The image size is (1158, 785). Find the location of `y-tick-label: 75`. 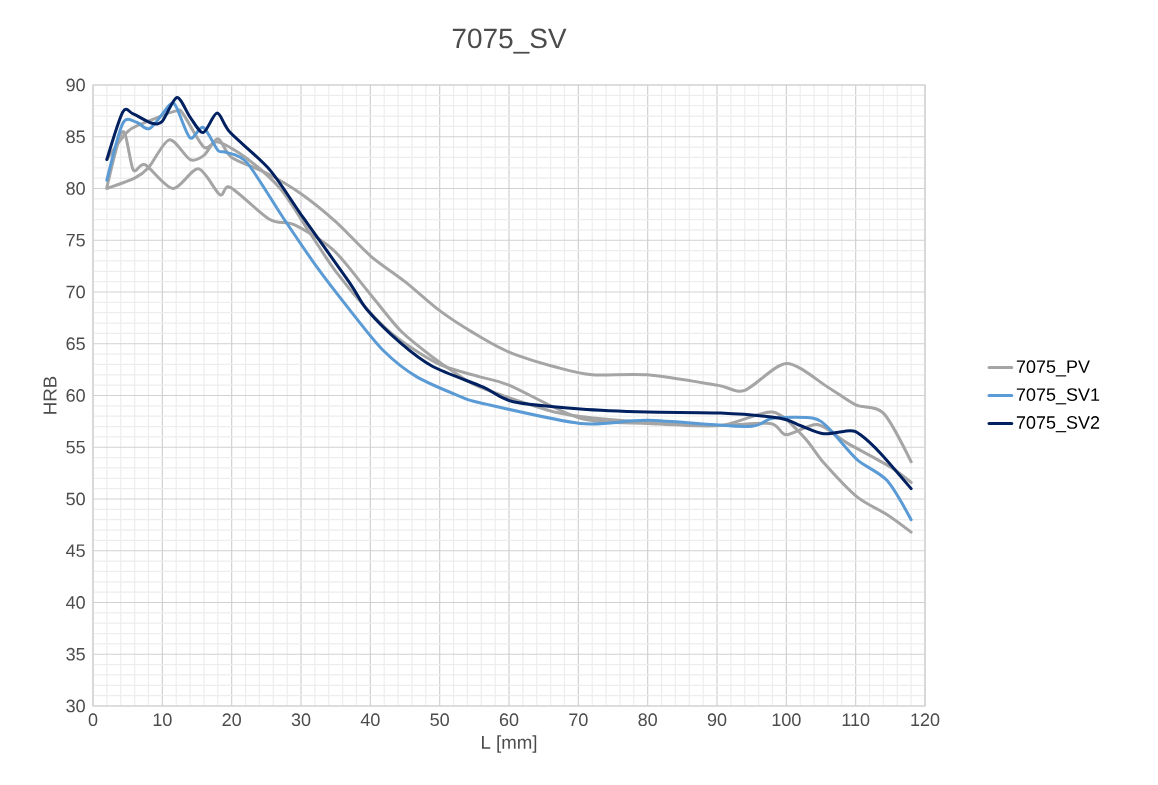

y-tick-label: 75 is located at coordinates (75, 240).